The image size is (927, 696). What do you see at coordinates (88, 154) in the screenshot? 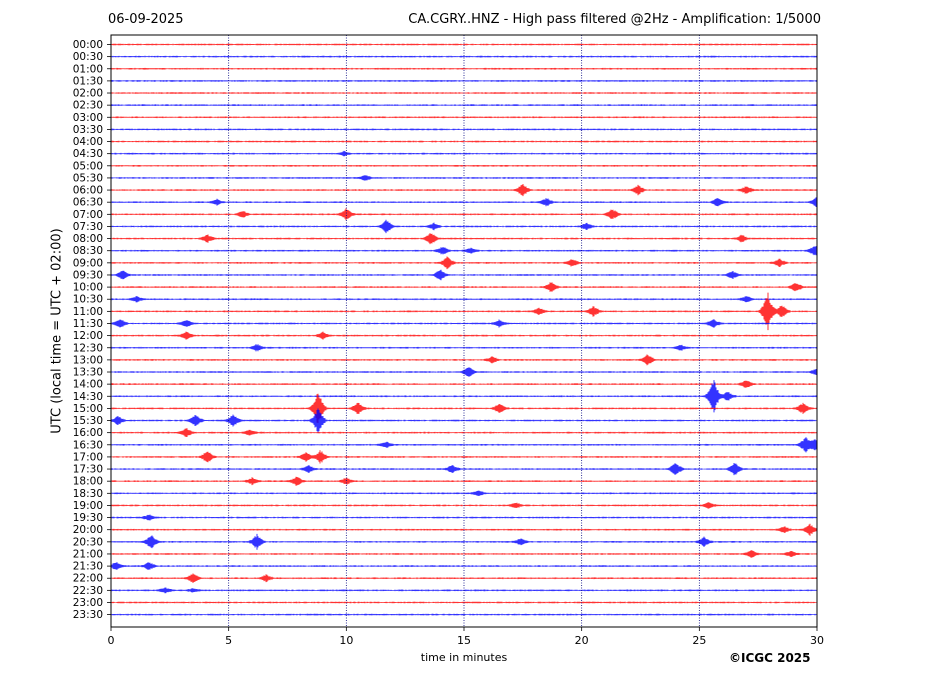
I see `y-tick-label: 04:30` at bounding box center [88, 154].